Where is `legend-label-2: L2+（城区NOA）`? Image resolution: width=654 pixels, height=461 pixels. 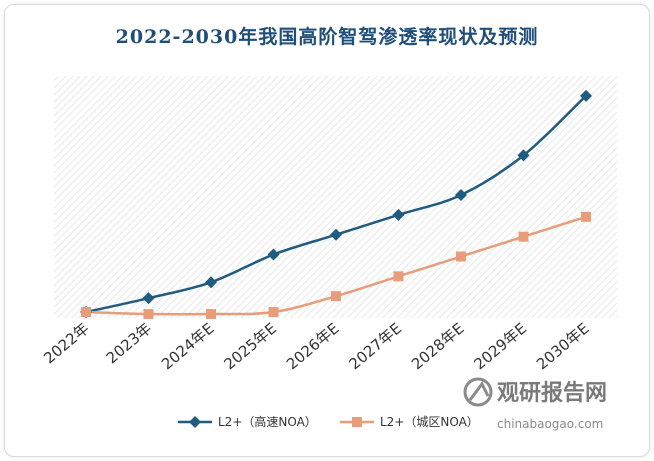
legend-label-2: L2+（城区NOA） is located at coordinates (429, 422).